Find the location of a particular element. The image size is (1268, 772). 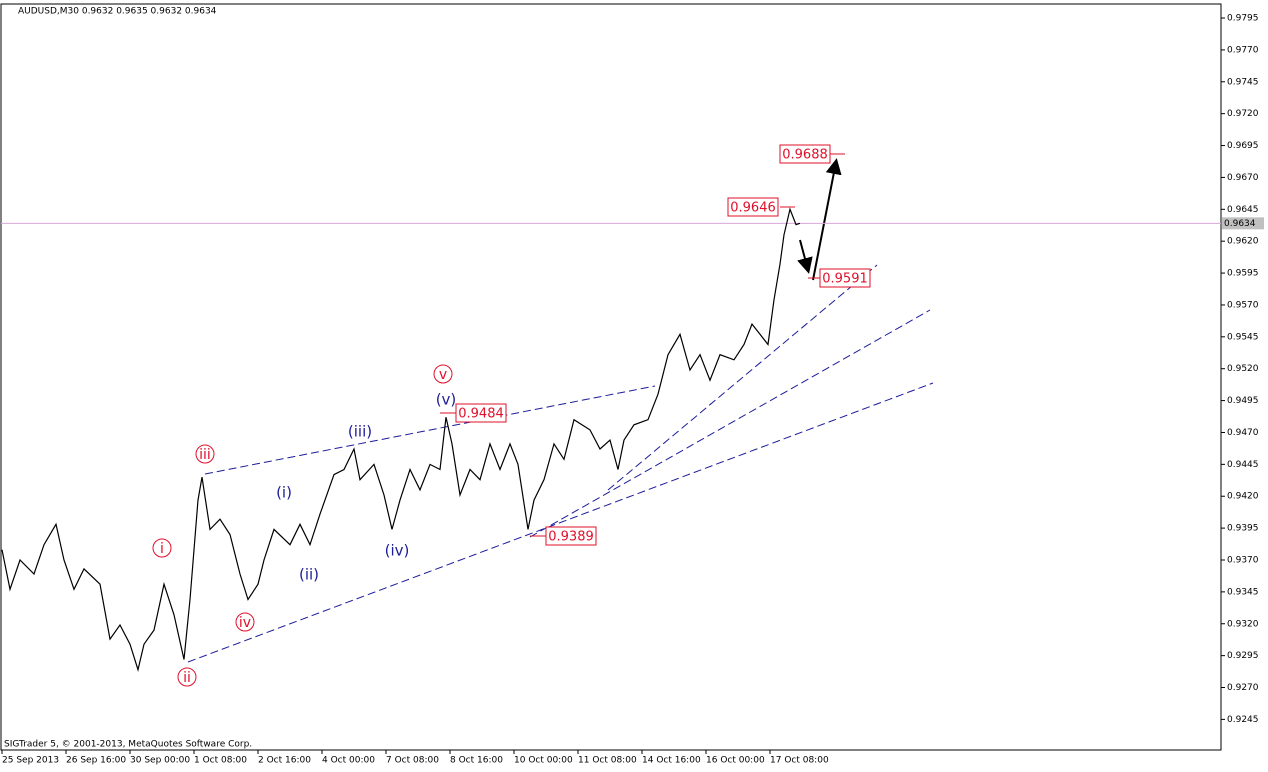

price-label: 0.9591 is located at coordinates (845, 279).